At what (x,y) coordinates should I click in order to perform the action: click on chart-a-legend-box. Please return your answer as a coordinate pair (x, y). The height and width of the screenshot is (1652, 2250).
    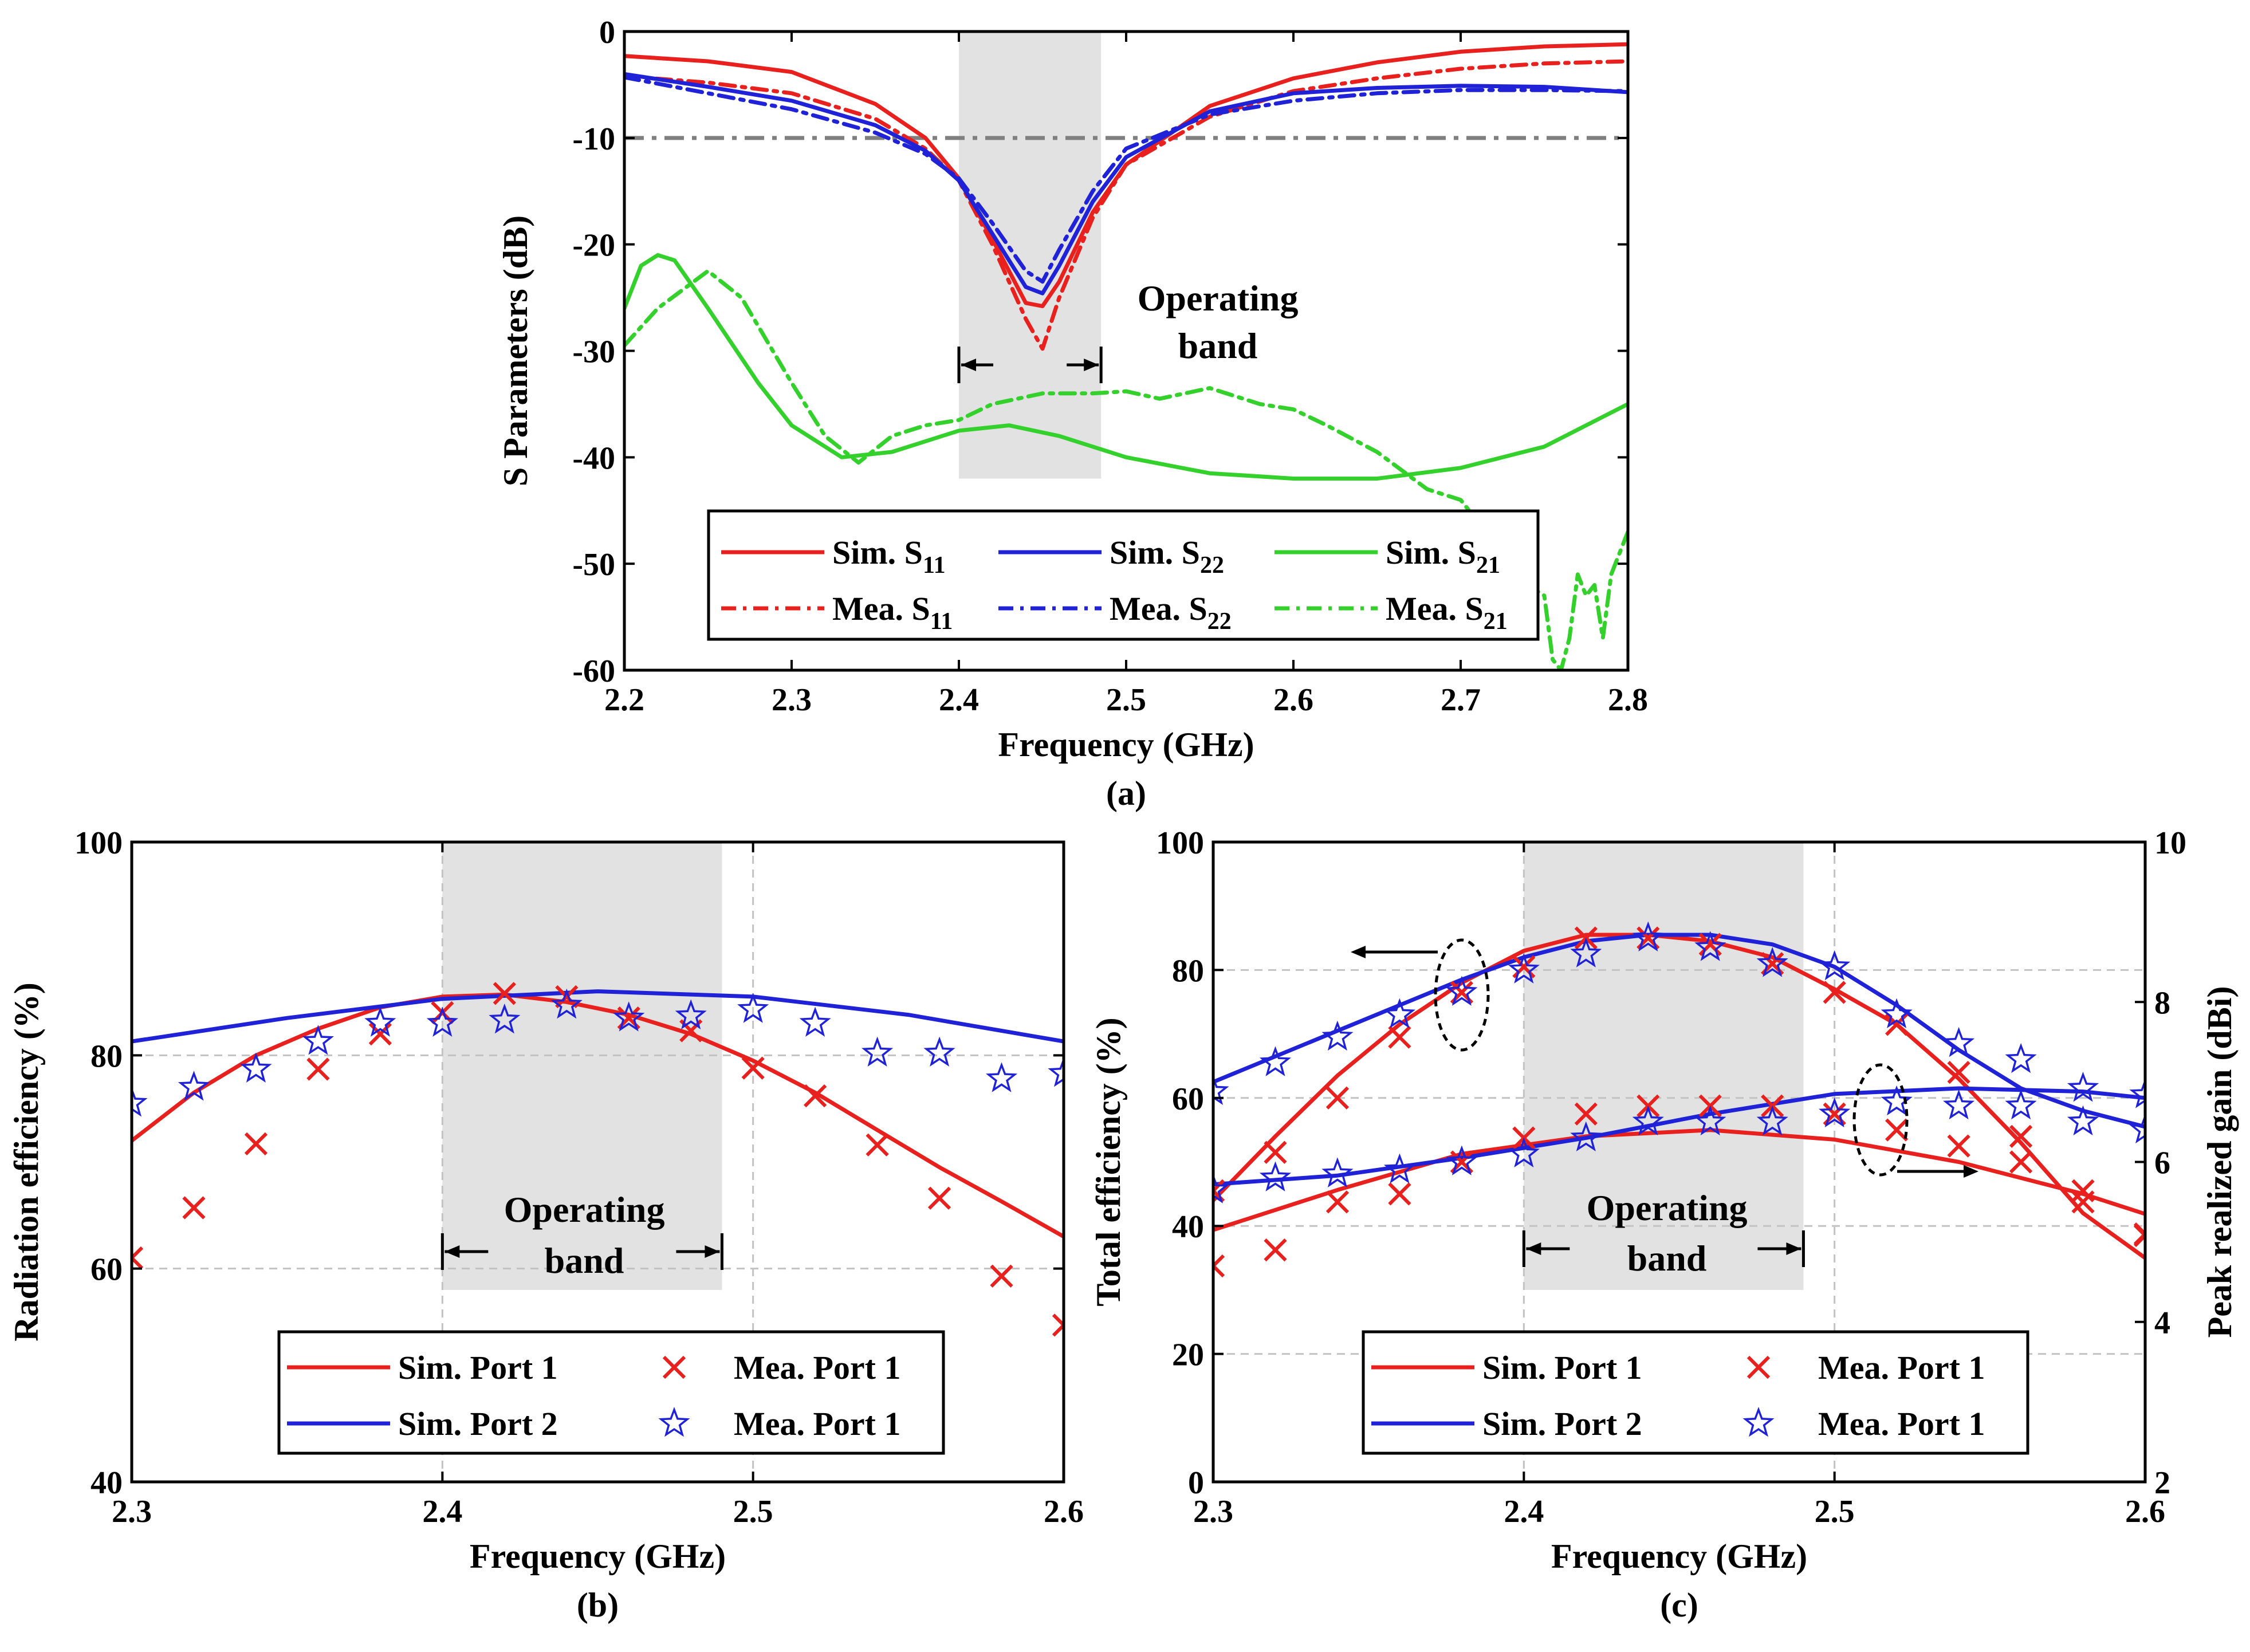
    Looking at the image, I should click on (1123, 575).